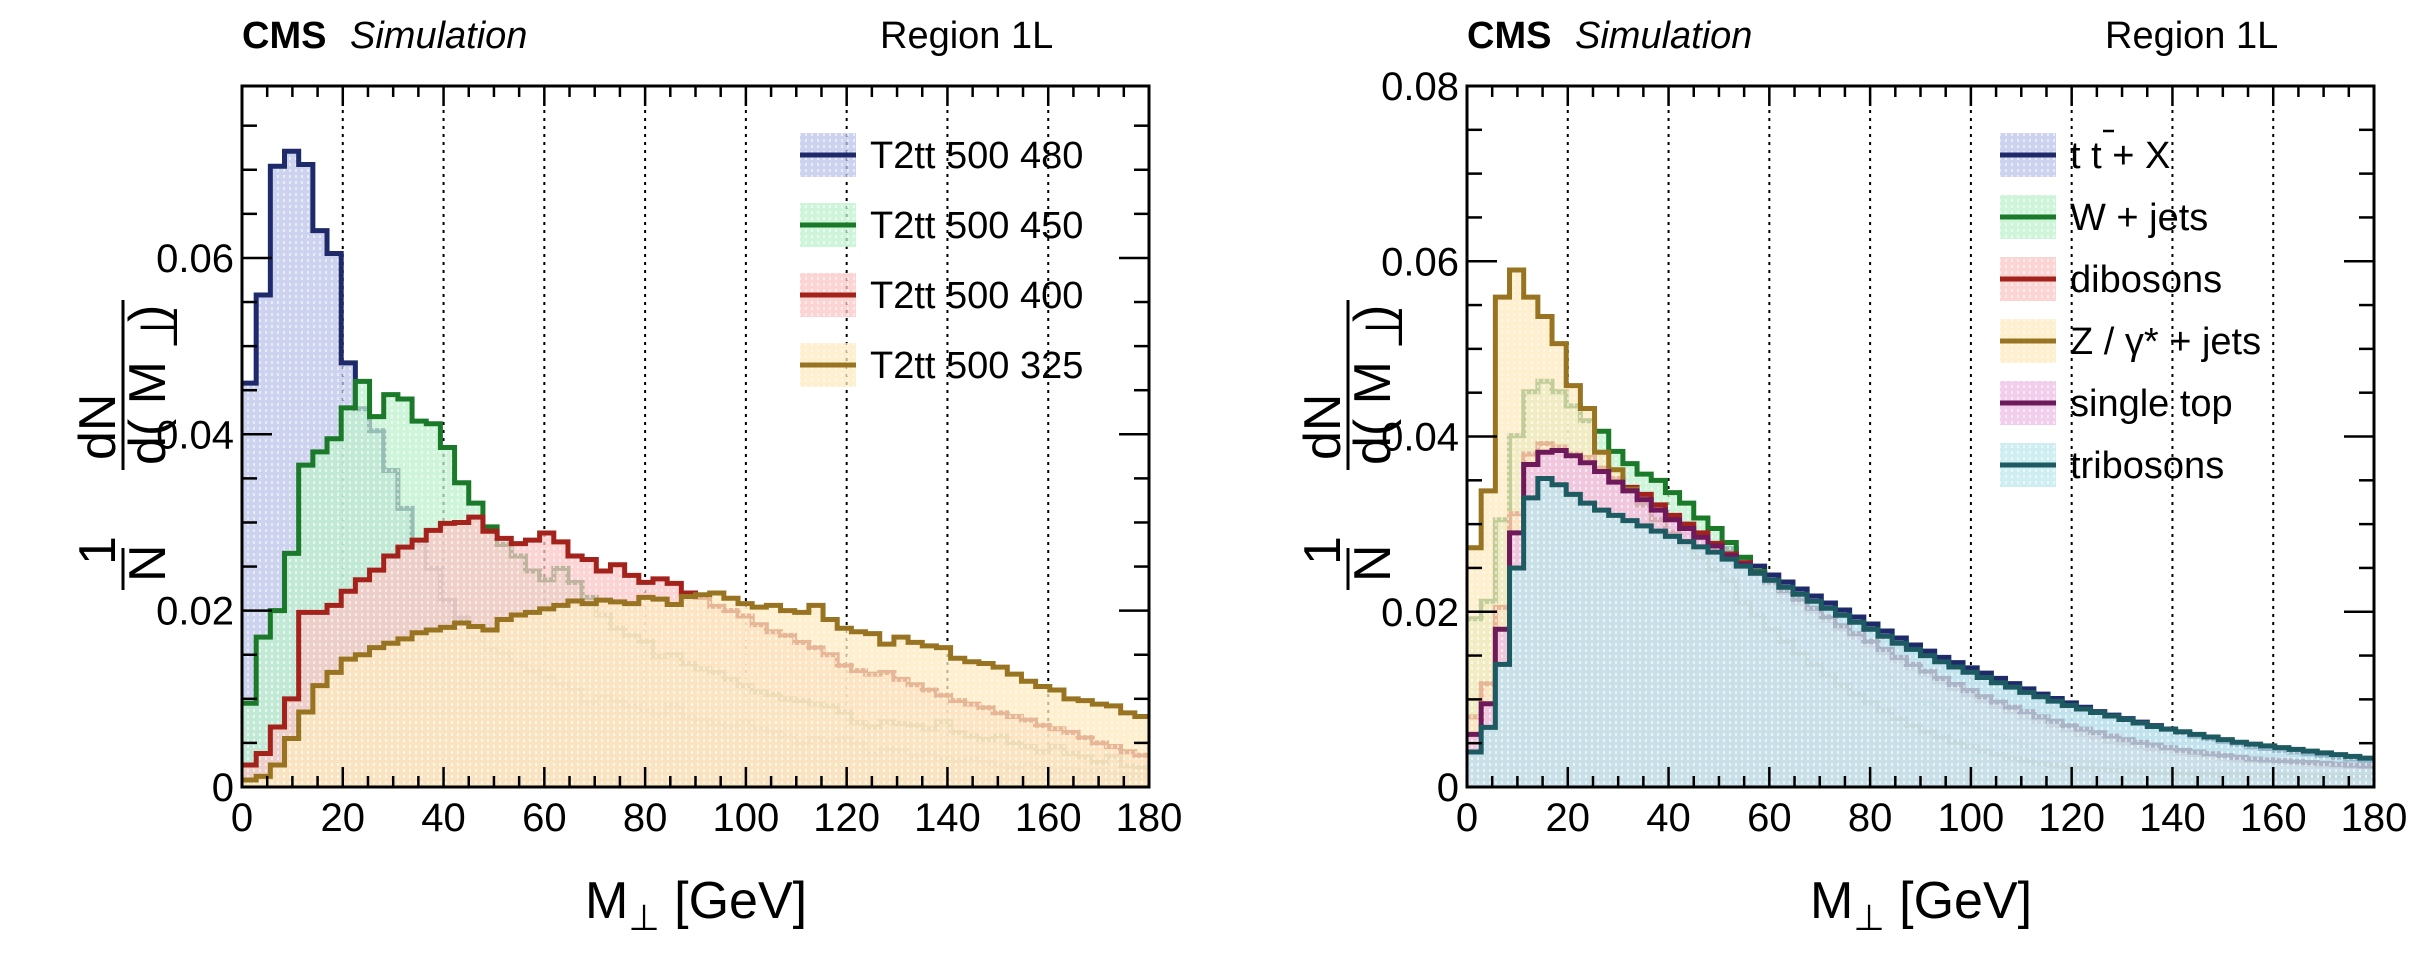  What do you see at coordinates (2165, 342) in the screenshot?
I see `legend-label: Z / γ* + jets` at bounding box center [2165, 342].